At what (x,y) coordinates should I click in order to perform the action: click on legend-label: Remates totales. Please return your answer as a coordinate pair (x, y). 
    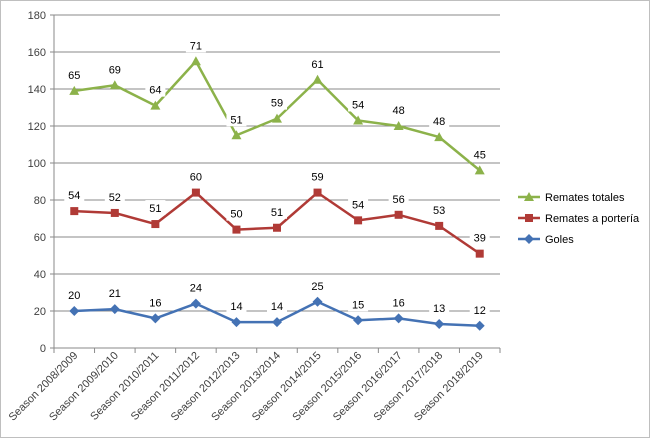
    Looking at the image, I should click on (585, 198).